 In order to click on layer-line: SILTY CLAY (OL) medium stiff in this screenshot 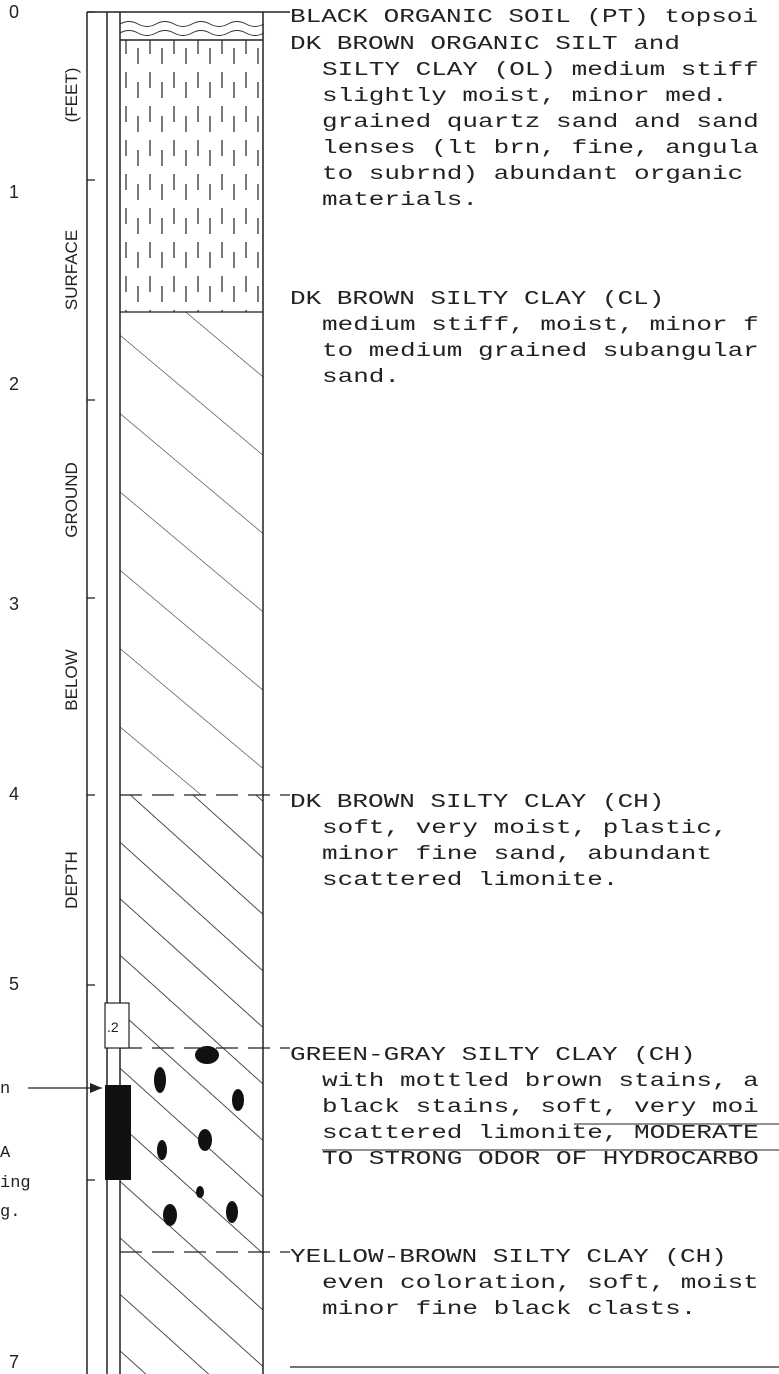, I will do `click(540, 70)`.